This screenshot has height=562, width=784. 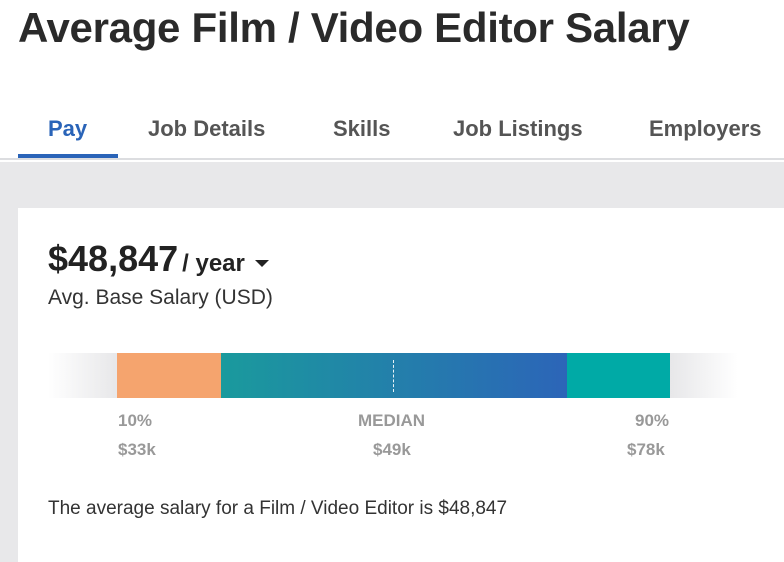 I want to click on tab-job-listings: Job Listings, so click(x=518, y=128).